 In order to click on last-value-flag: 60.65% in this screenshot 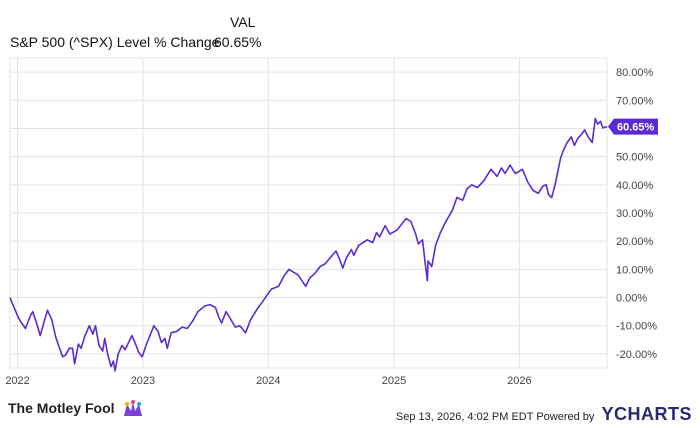, I will do `click(633, 126)`.